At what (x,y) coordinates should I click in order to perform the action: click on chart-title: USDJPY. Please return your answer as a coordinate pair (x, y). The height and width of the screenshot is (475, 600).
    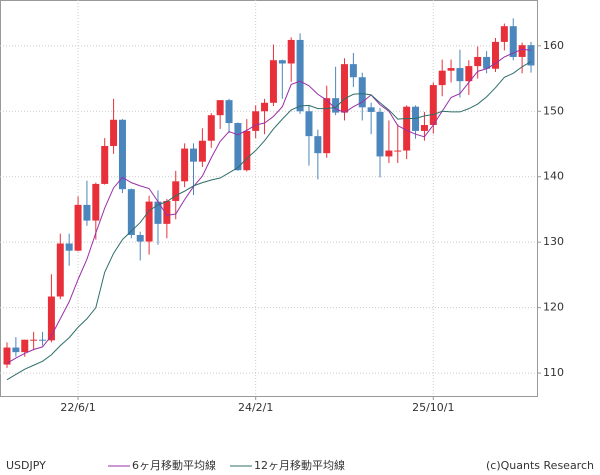
    Looking at the image, I should click on (26, 465).